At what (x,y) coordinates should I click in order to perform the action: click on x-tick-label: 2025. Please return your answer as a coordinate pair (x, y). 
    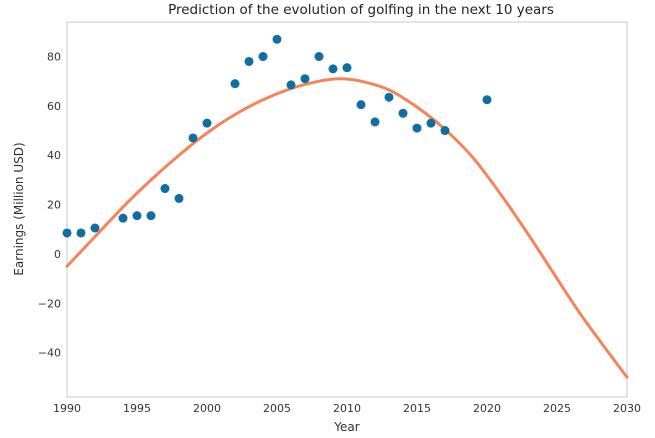
    Looking at the image, I should click on (557, 408).